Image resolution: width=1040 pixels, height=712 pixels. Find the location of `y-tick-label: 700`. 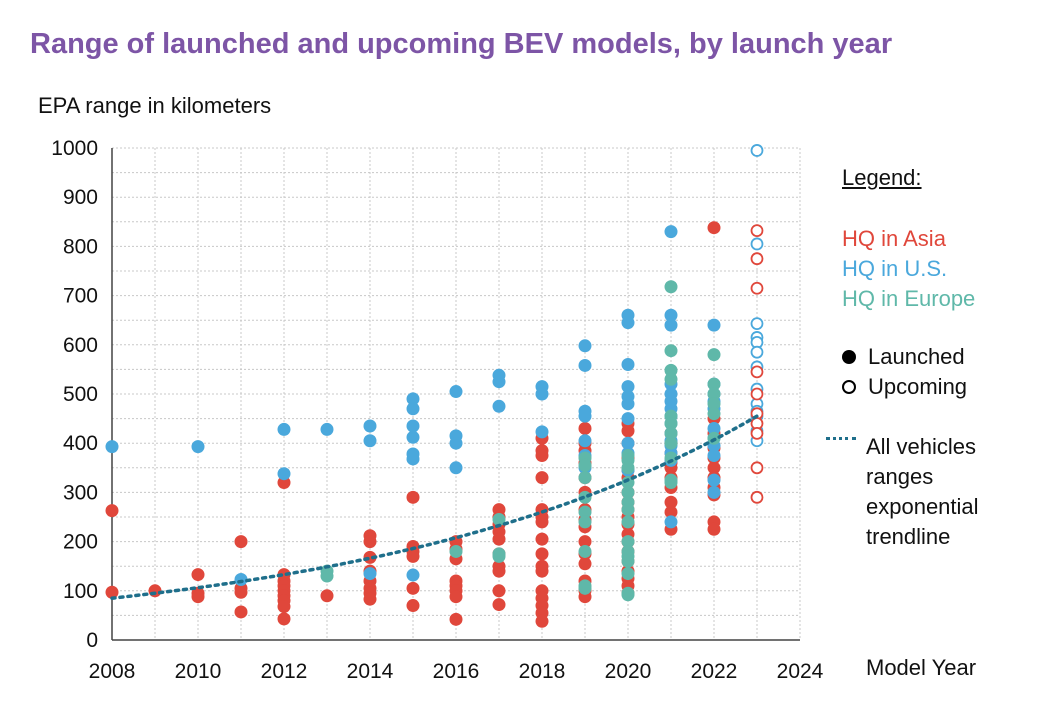

y-tick-label: 700 is located at coordinates (80, 296).